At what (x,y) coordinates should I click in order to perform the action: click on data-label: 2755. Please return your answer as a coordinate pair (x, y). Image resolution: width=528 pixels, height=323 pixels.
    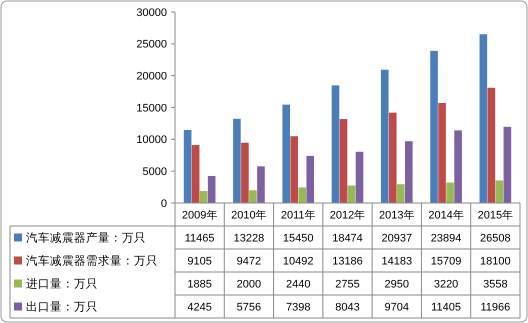
    Looking at the image, I should click on (347, 284).